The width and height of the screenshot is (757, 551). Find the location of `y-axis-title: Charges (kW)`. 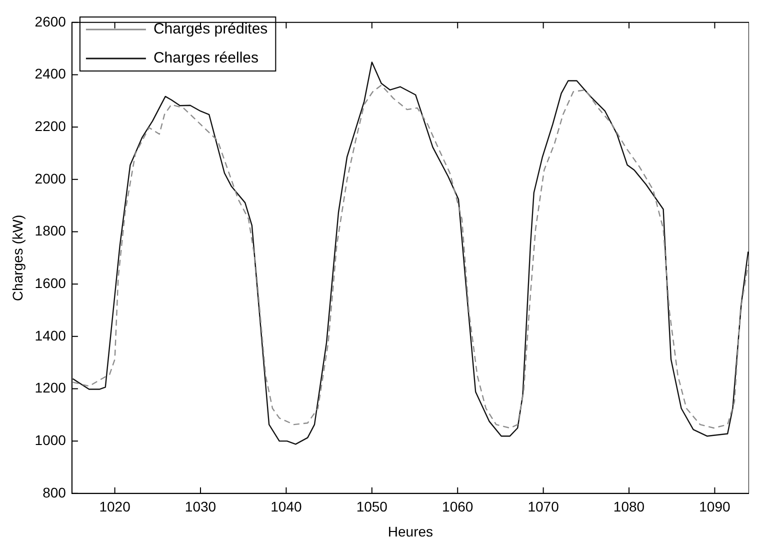

y-axis-title: Charges (kW) is located at coordinates (17, 258).